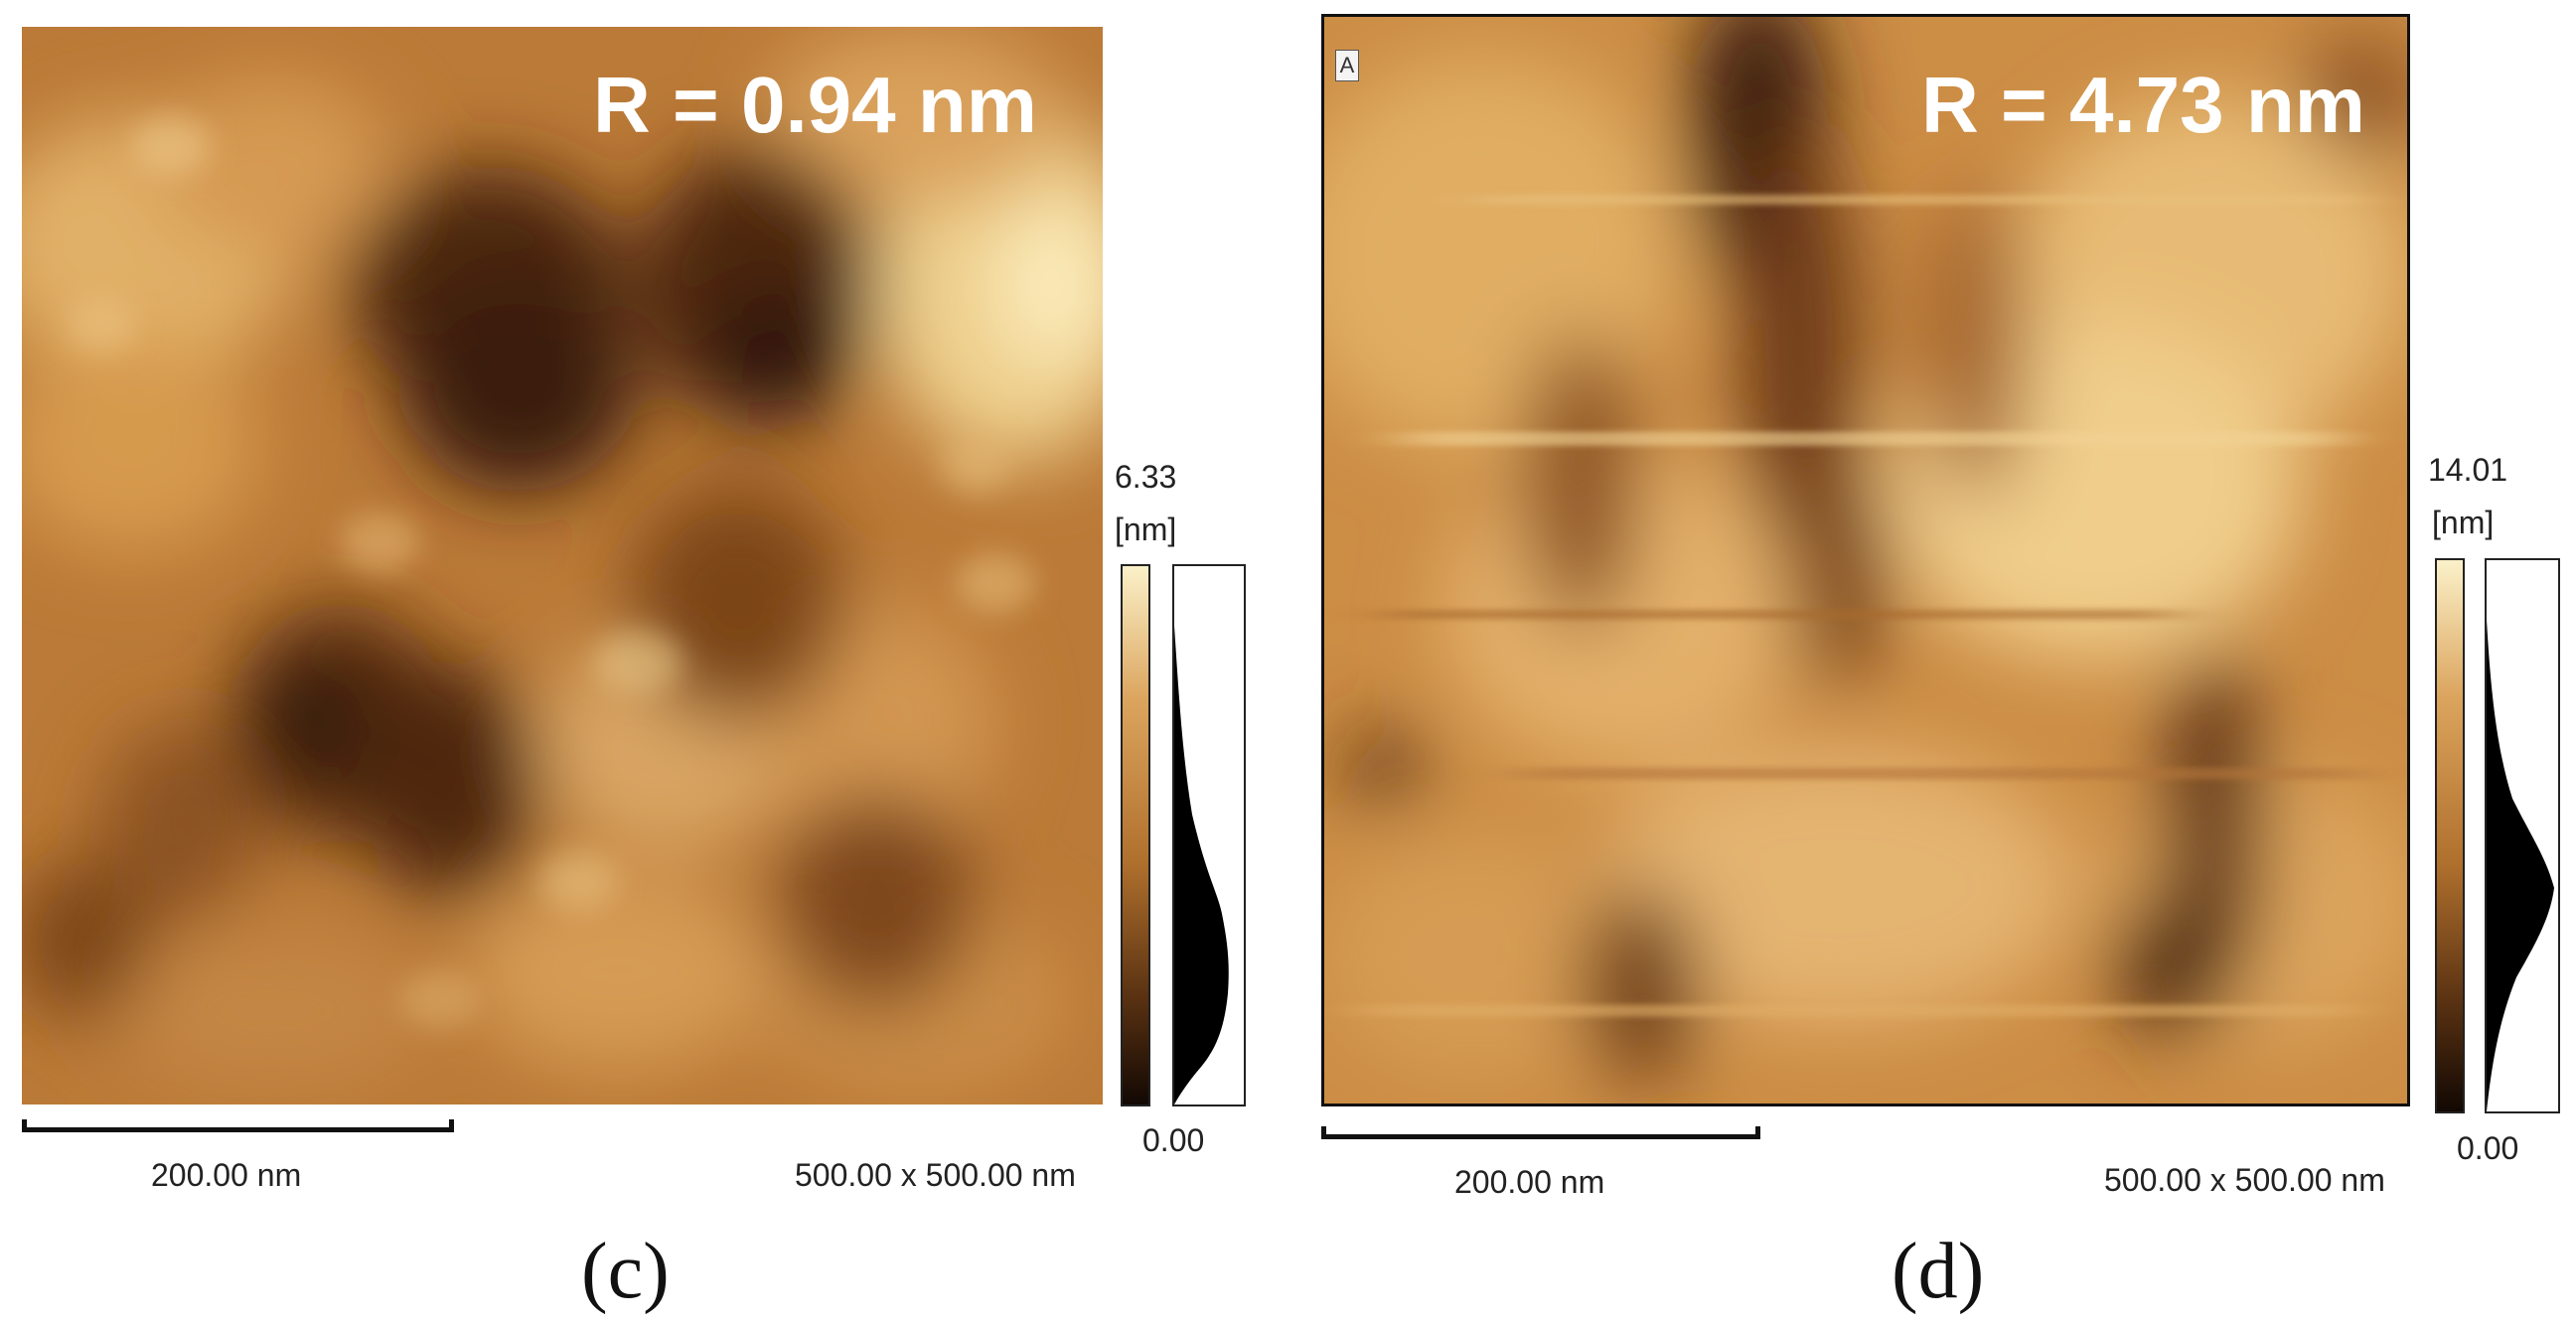 The height and width of the screenshot is (1326, 2576). Describe the element at coordinates (625, 1271) in the screenshot. I see `panel-letter: (c)` at that location.